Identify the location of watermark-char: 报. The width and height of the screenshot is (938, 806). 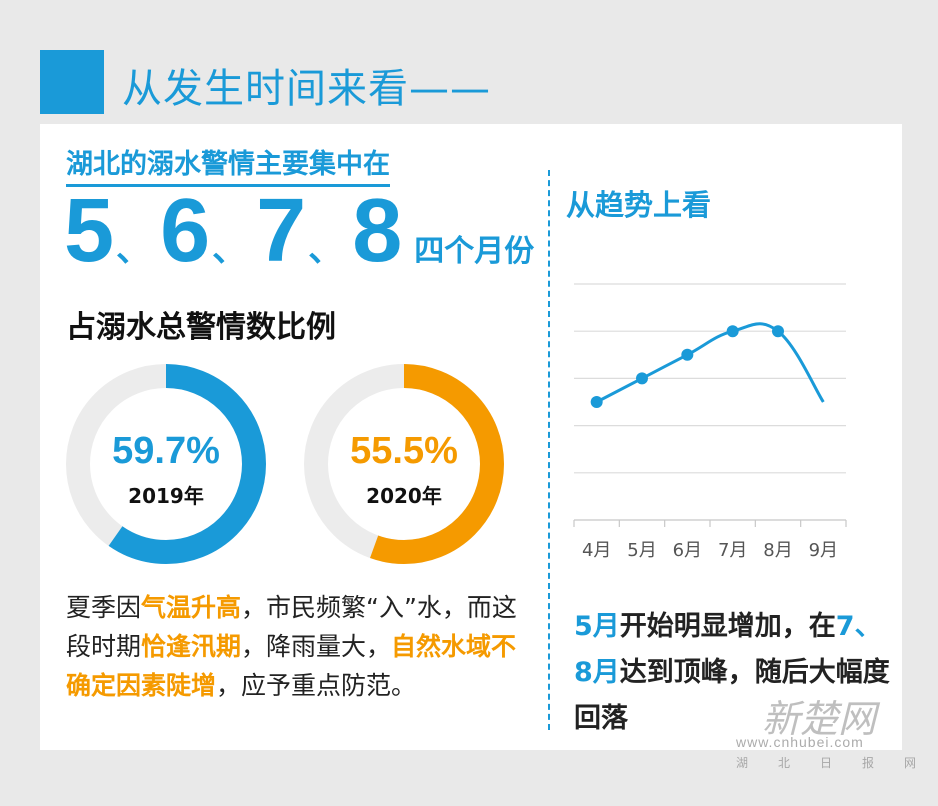
(867, 763).